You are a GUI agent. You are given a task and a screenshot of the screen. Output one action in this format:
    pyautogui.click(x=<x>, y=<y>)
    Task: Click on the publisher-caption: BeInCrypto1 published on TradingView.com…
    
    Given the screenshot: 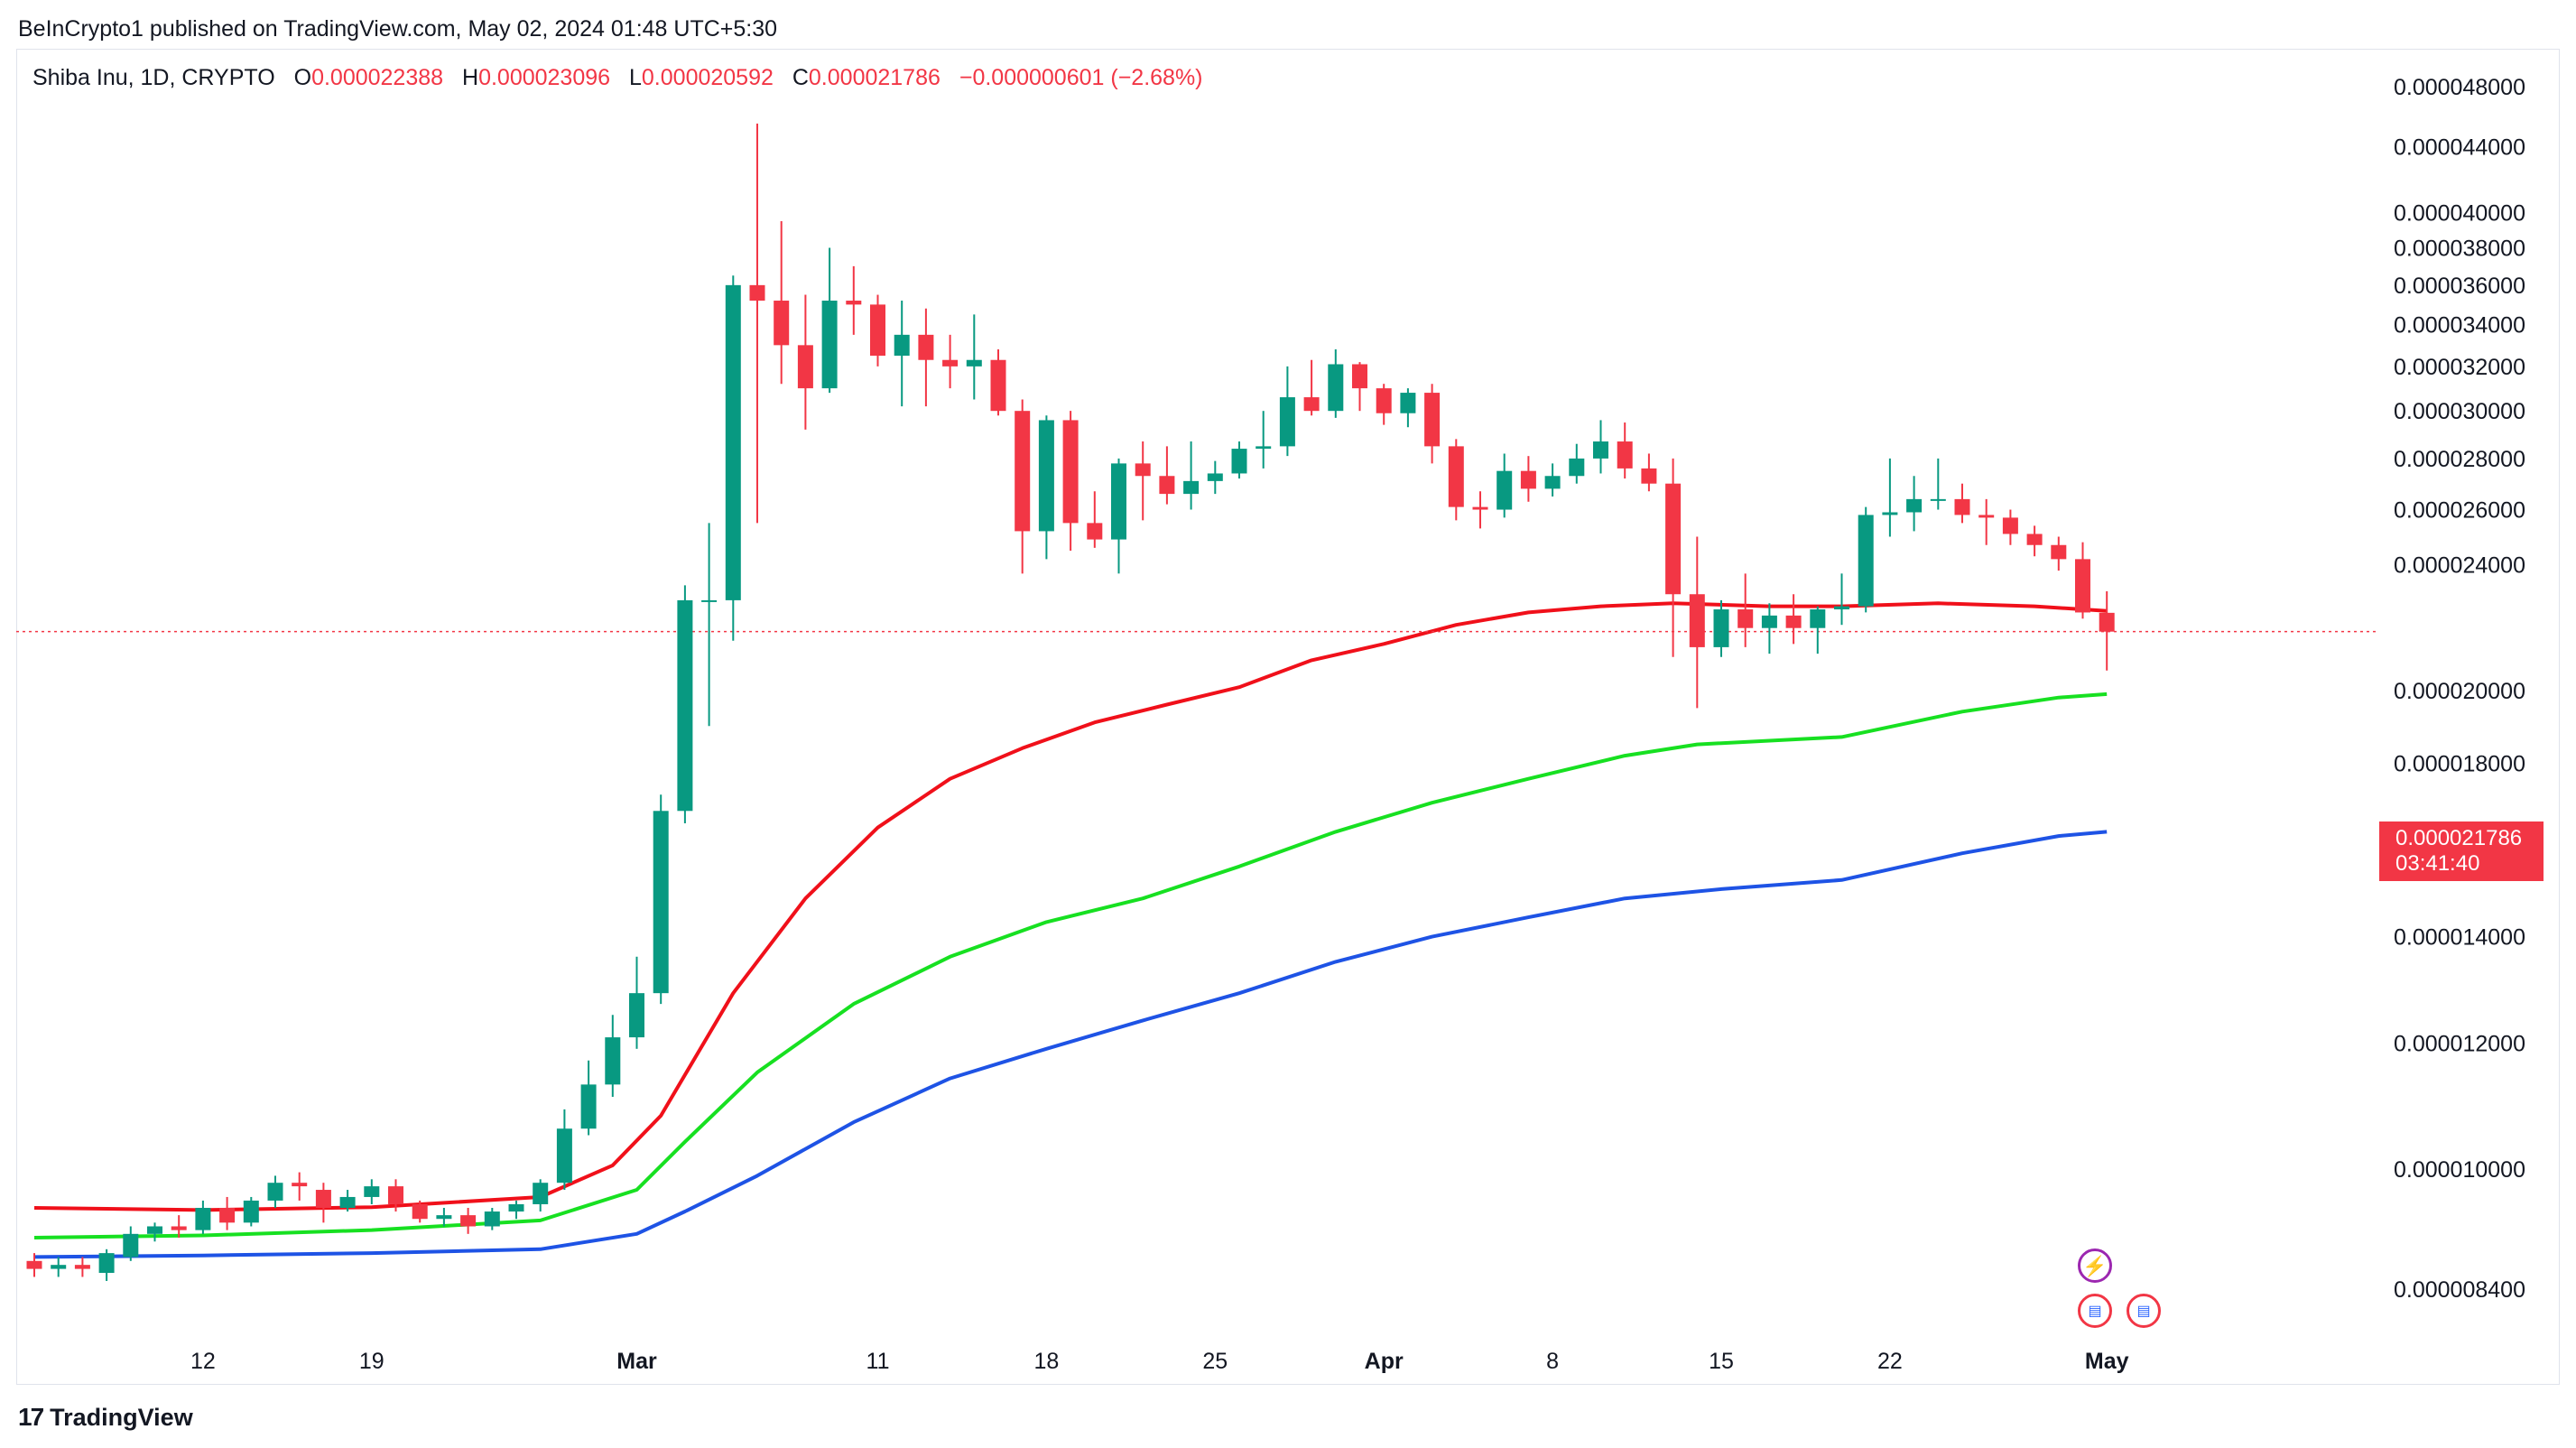 What is the action you would take?
    pyautogui.click(x=398, y=29)
    